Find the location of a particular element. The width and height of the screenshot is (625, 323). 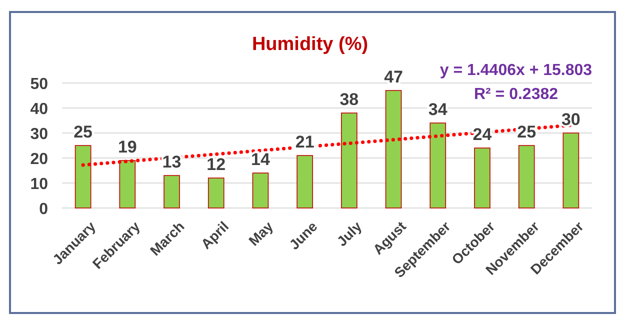

y-tick-label: 50 is located at coordinates (39, 84).